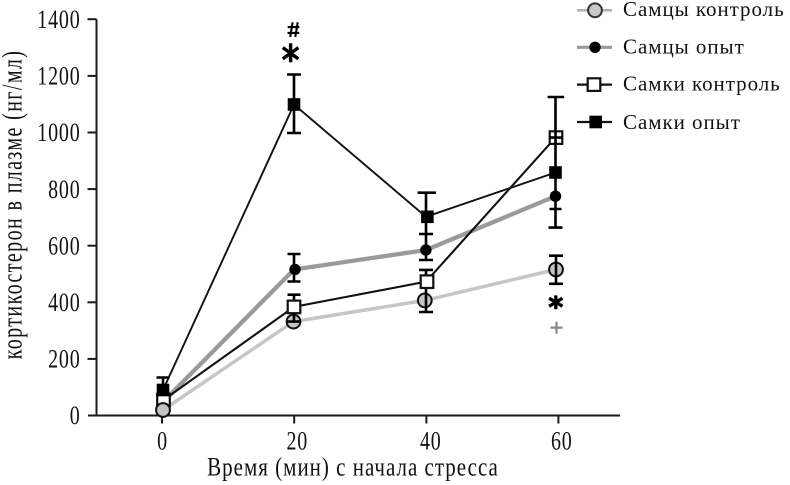 The image size is (790, 485). What do you see at coordinates (58, 76) in the screenshot?
I see `svg-text: 1200` at bounding box center [58, 76].